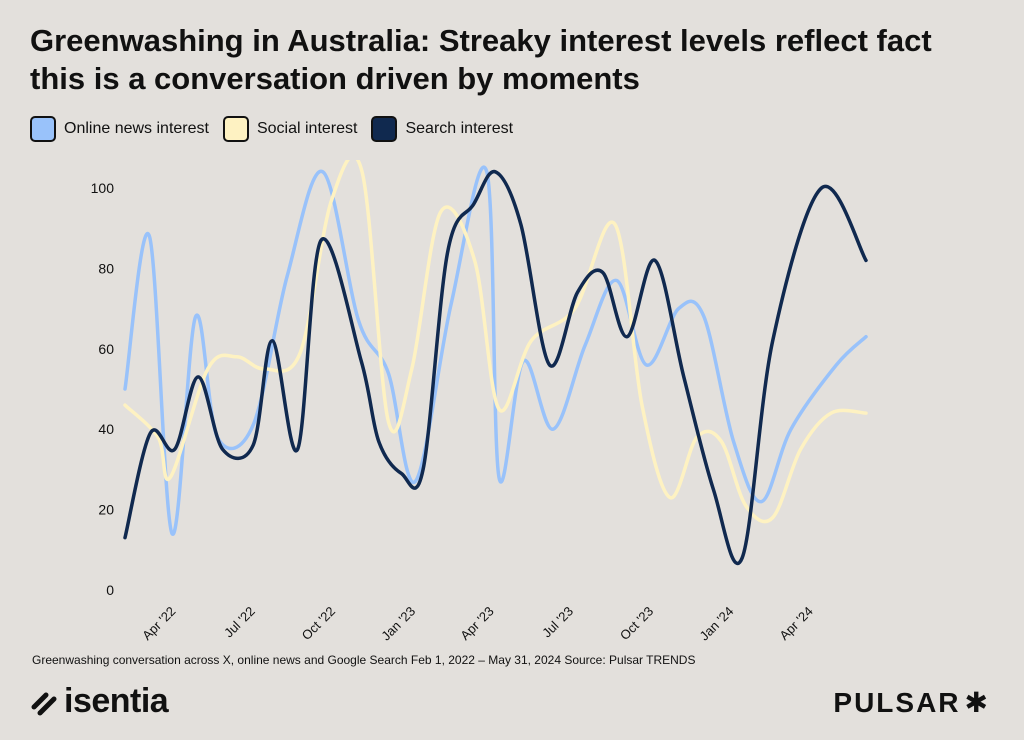  I want to click on isentia-logo: isentia, so click(98, 701).